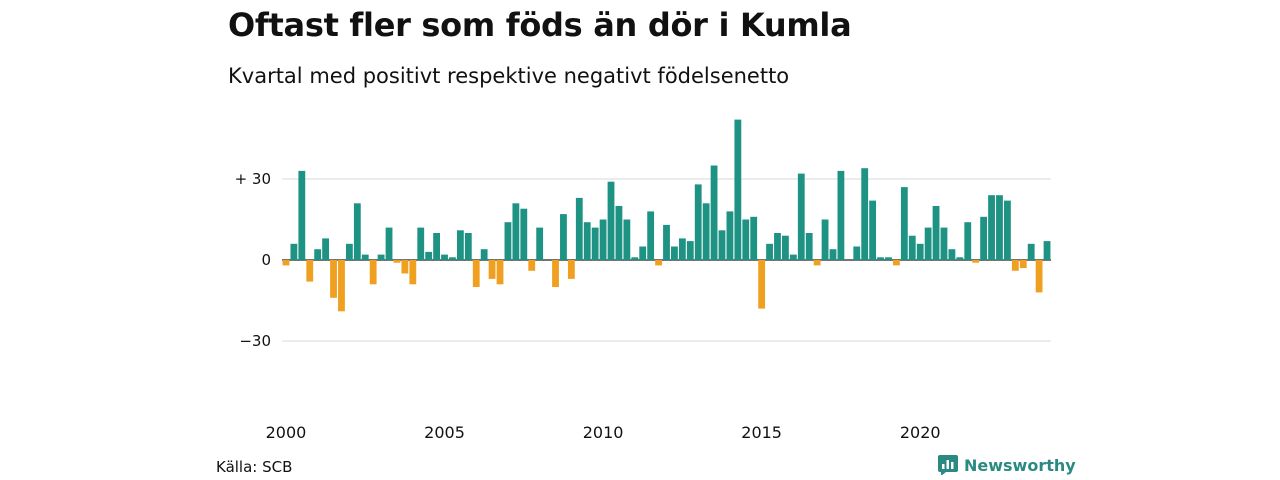 The width and height of the screenshot is (1280, 480). I want to click on x-axis-ticks: 2000 2005 2010 2015 2020, so click(603, 432).